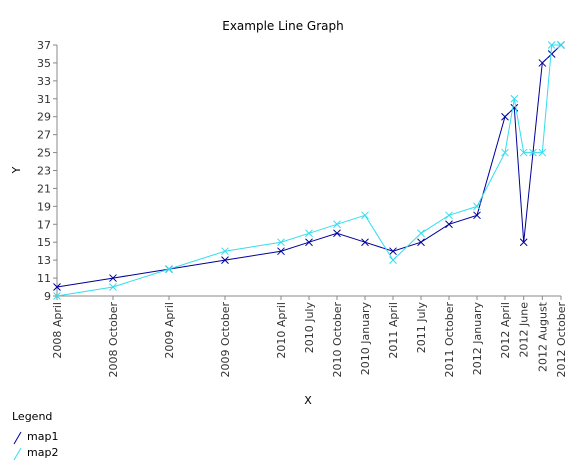 This screenshot has width=565, height=470. What do you see at coordinates (44, 278) in the screenshot?
I see `y-tick-label: 11` at bounding box center [44, 278].